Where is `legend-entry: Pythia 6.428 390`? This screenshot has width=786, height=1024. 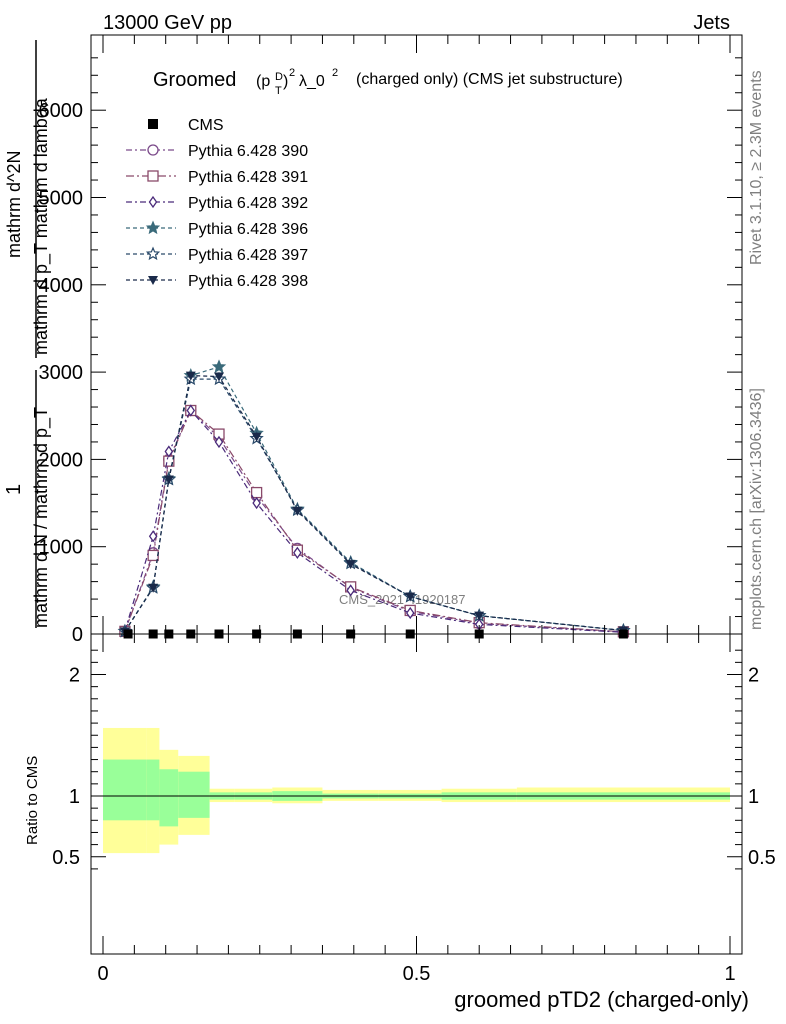 legend-entry: Pythia 6.428 390 is located at coordinates (217, 151).